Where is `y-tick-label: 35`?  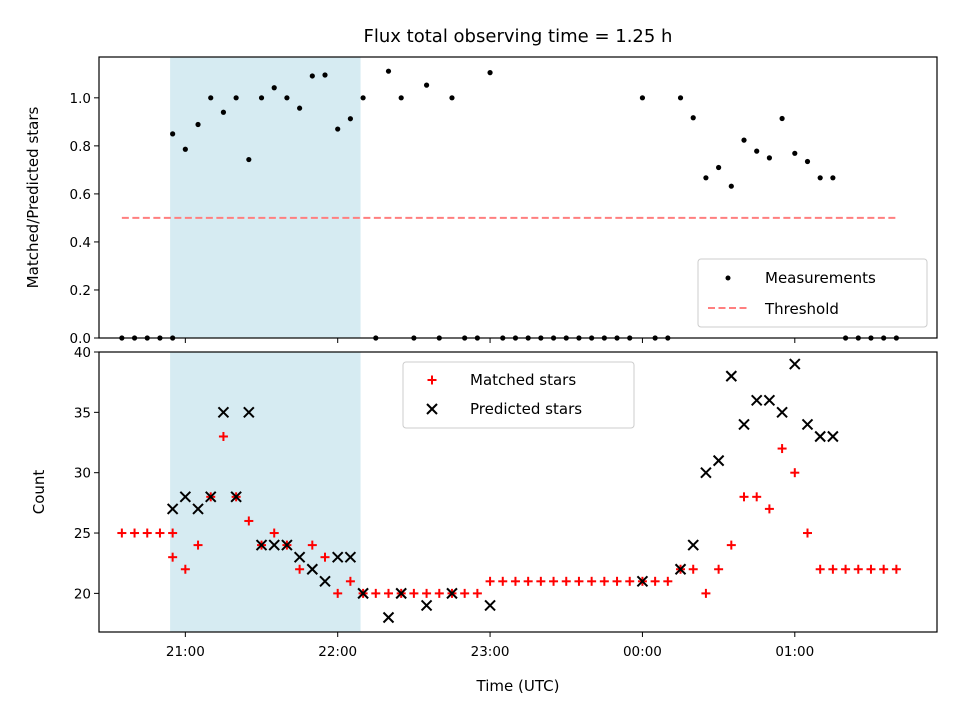 y-tick-label: 35 is located at coordinates (82, 413).